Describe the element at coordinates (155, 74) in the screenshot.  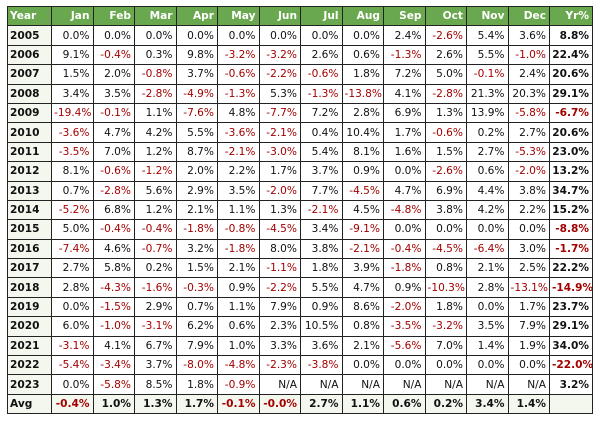
I see `monthly-return-cell: -0.8%` at that location.